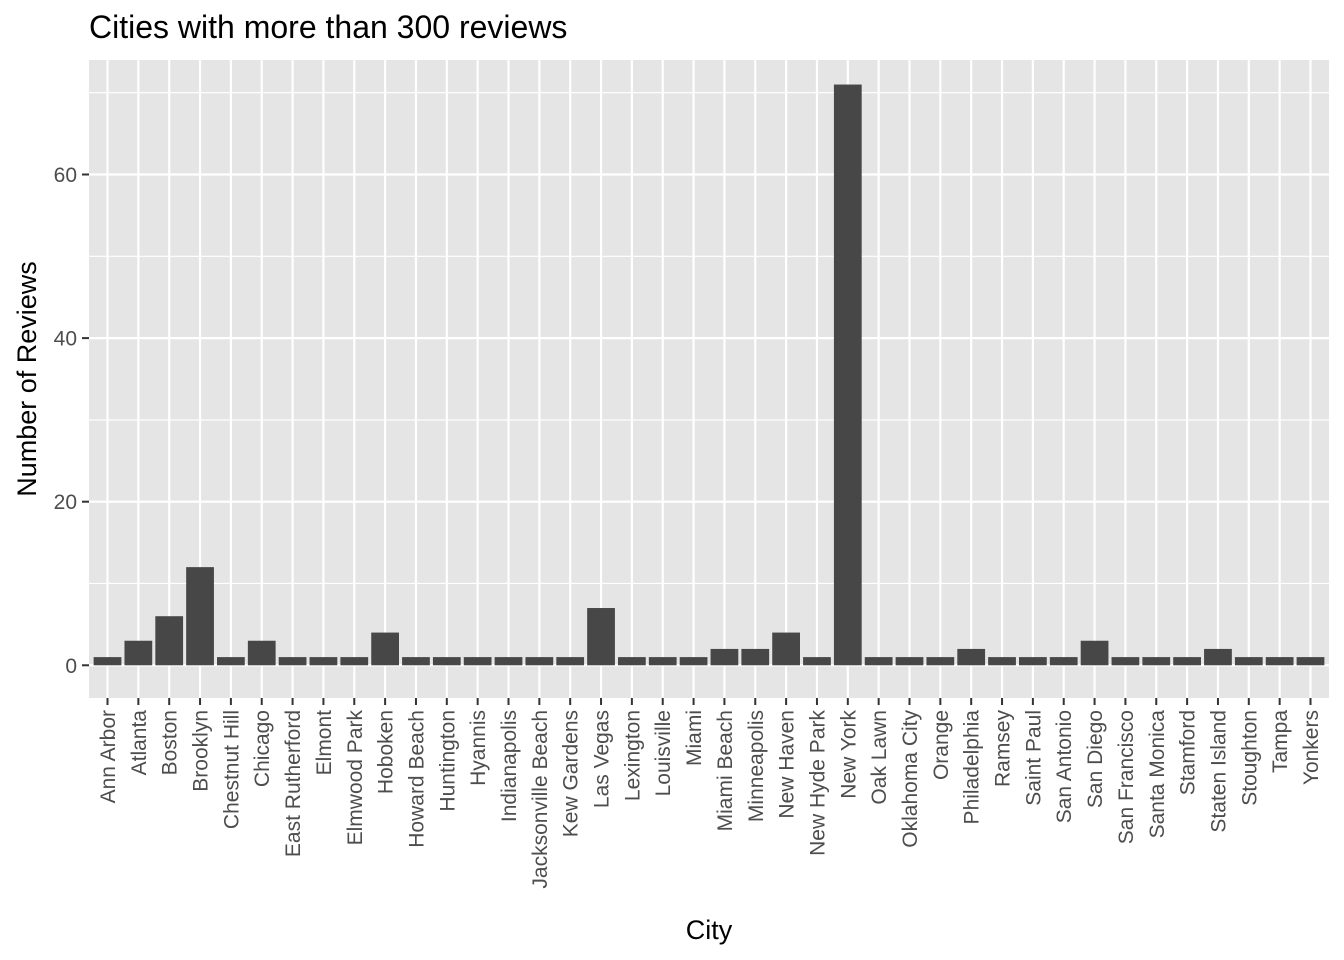 The height and width of the screenshot is (960, 1344). Describe the element at coordinates (879, 757) in the screenshot. I see `x-tick-label: Oak Lawn` at that location.